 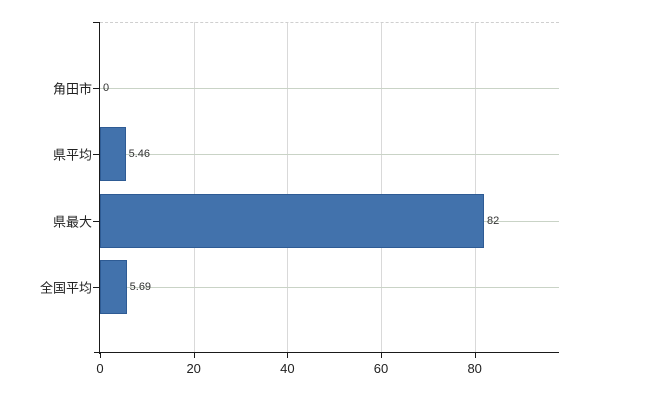 What do you see at coordinates (193, 368) in the screenshot?
I see `x-axis-tick-label: 20` at bounding box center [193, 368].